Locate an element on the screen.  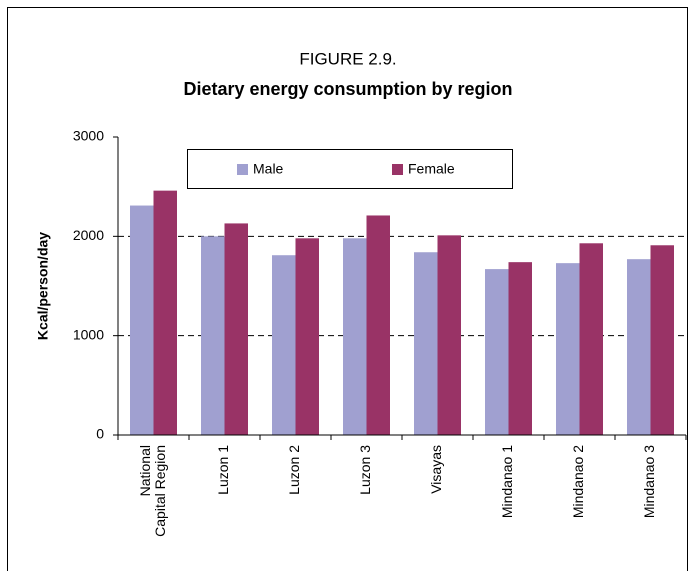
x-tick-label: Luzon 3 is located at coordinates (365, 470).